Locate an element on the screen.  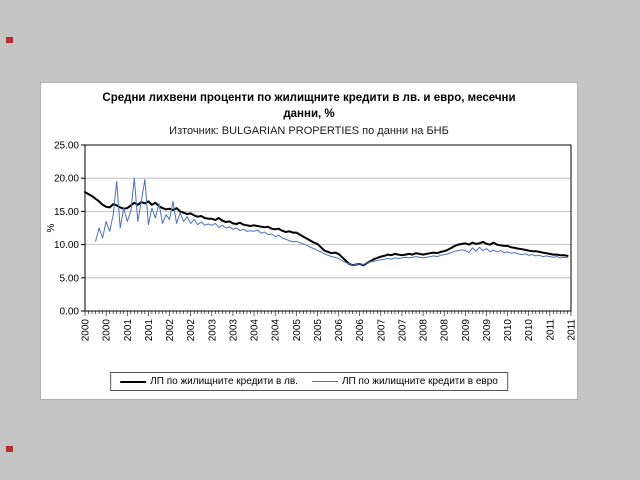
svg-text: 5.00 is located at coordinates (70, 278).